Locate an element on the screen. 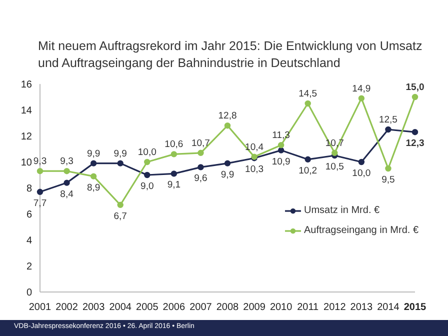 This screenshot has height=336, width=448. y-tick-label: 6 is located at coordinates (29, 215).